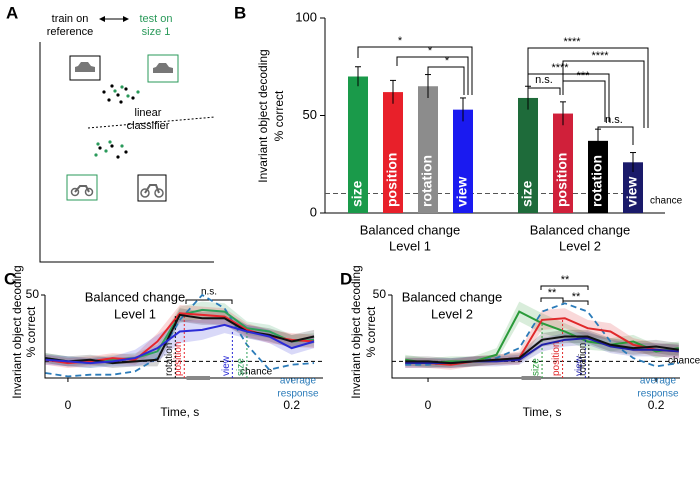  I want to click on train-label: reference, so click(70, 32).